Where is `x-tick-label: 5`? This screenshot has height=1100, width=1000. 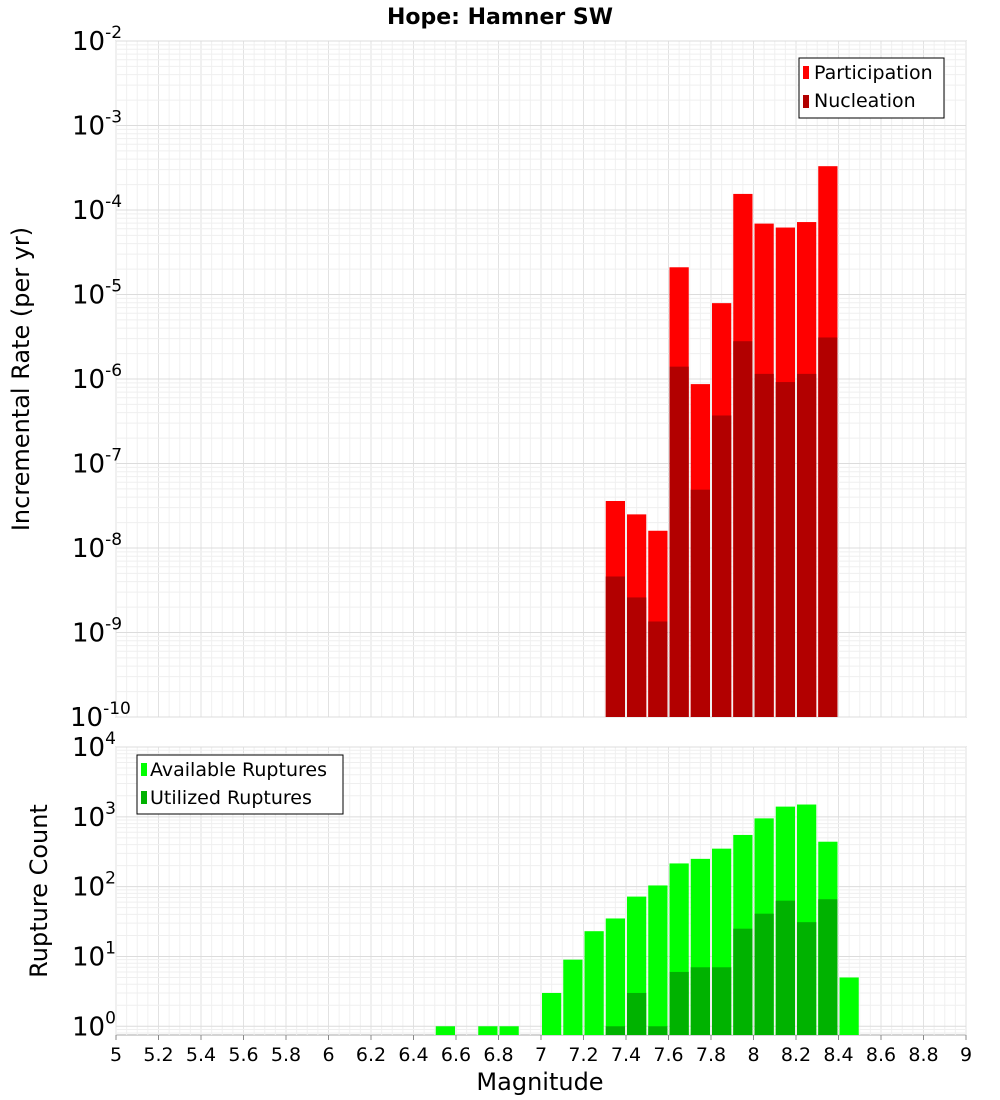
x-tick-label: 5 is located at coordinates (116, 1055).